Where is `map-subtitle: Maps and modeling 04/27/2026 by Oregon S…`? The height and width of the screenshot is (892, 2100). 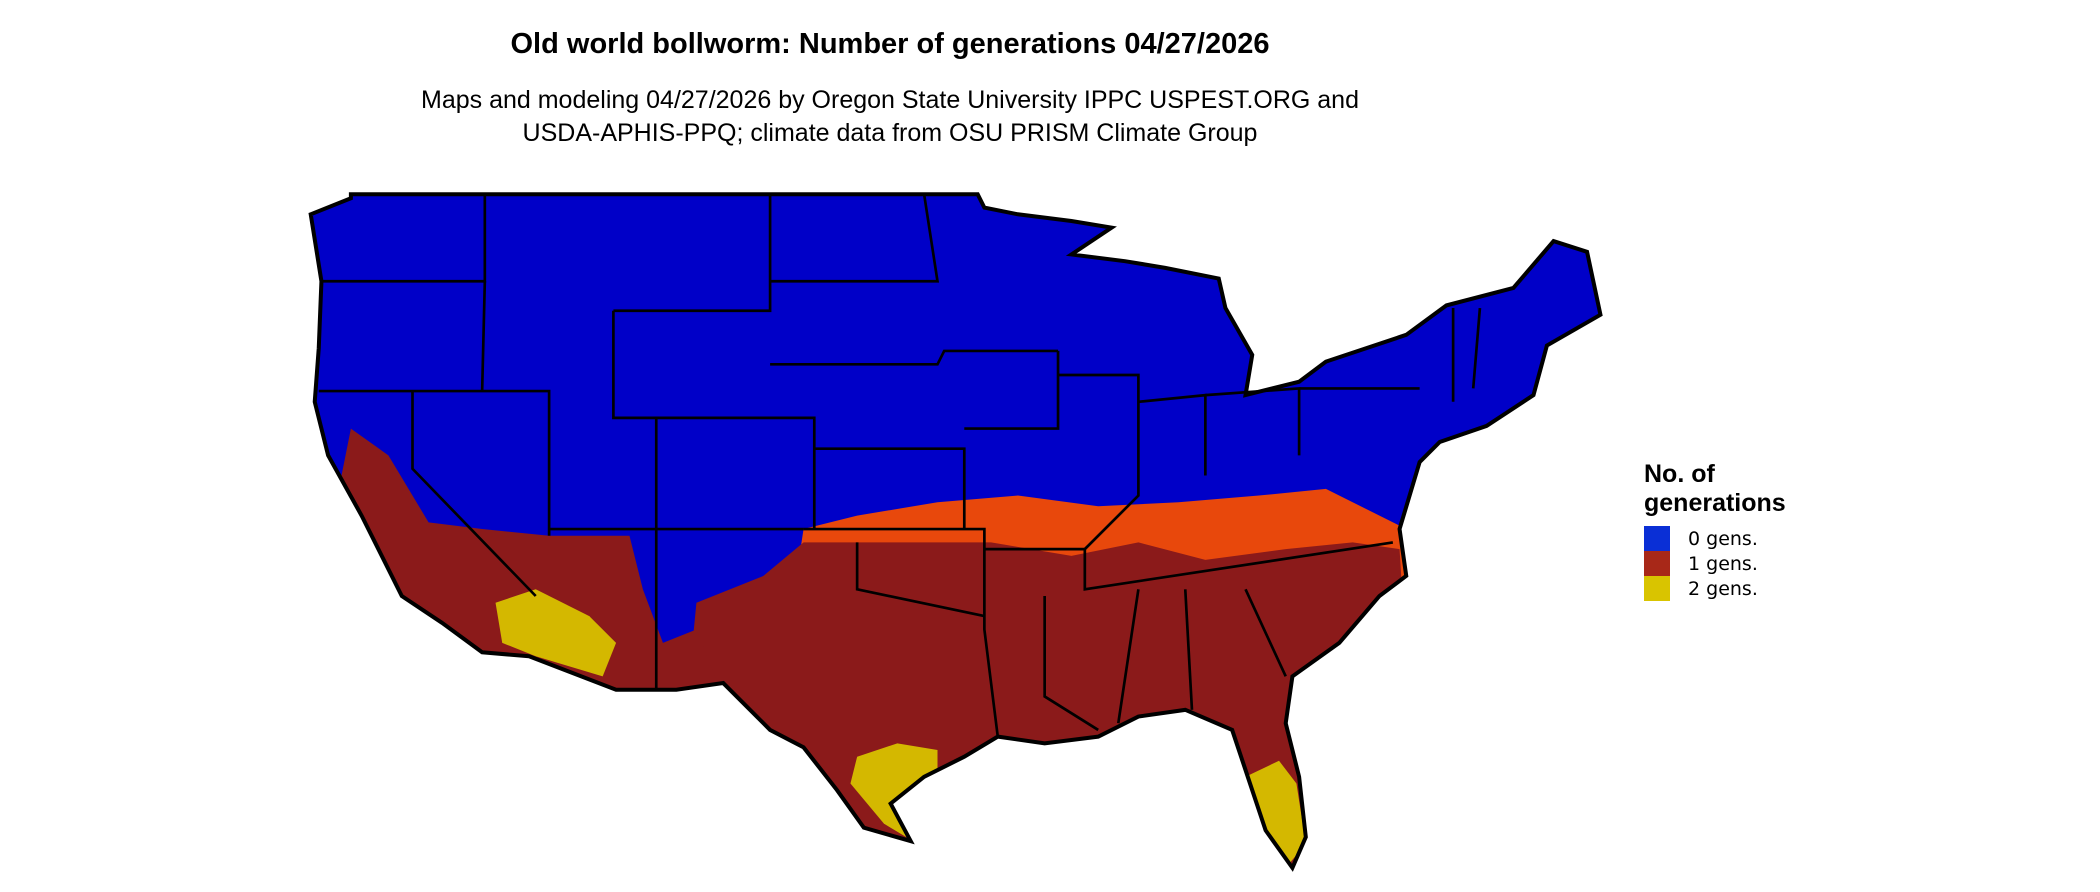
map-subtitle: Maps and modeling 04/27/2026 by Oregon S… is located at coordinates (890, 117).